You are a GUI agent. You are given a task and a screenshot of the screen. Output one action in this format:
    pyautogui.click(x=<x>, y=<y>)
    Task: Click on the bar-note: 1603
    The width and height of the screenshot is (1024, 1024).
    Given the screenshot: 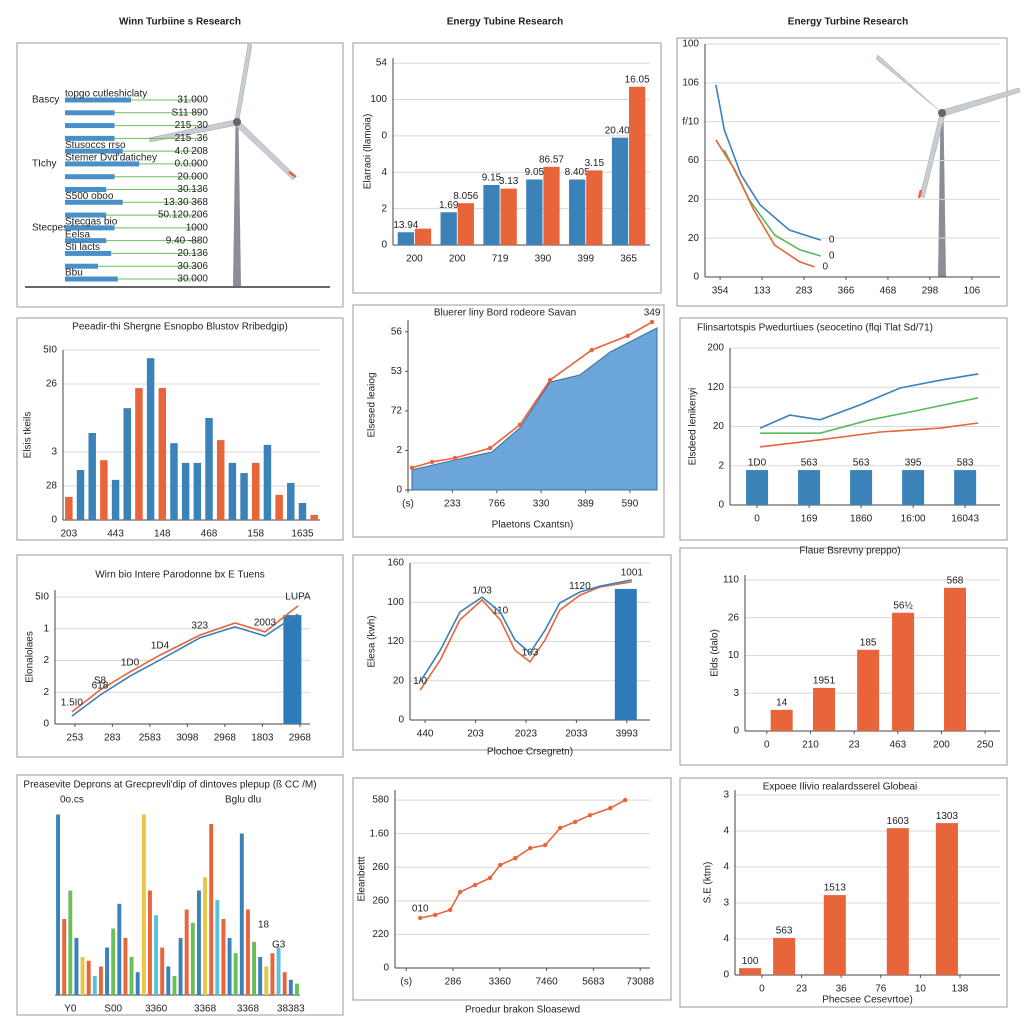 What is the action you would take?
    pyautogui.click(x=898, y=821)
    